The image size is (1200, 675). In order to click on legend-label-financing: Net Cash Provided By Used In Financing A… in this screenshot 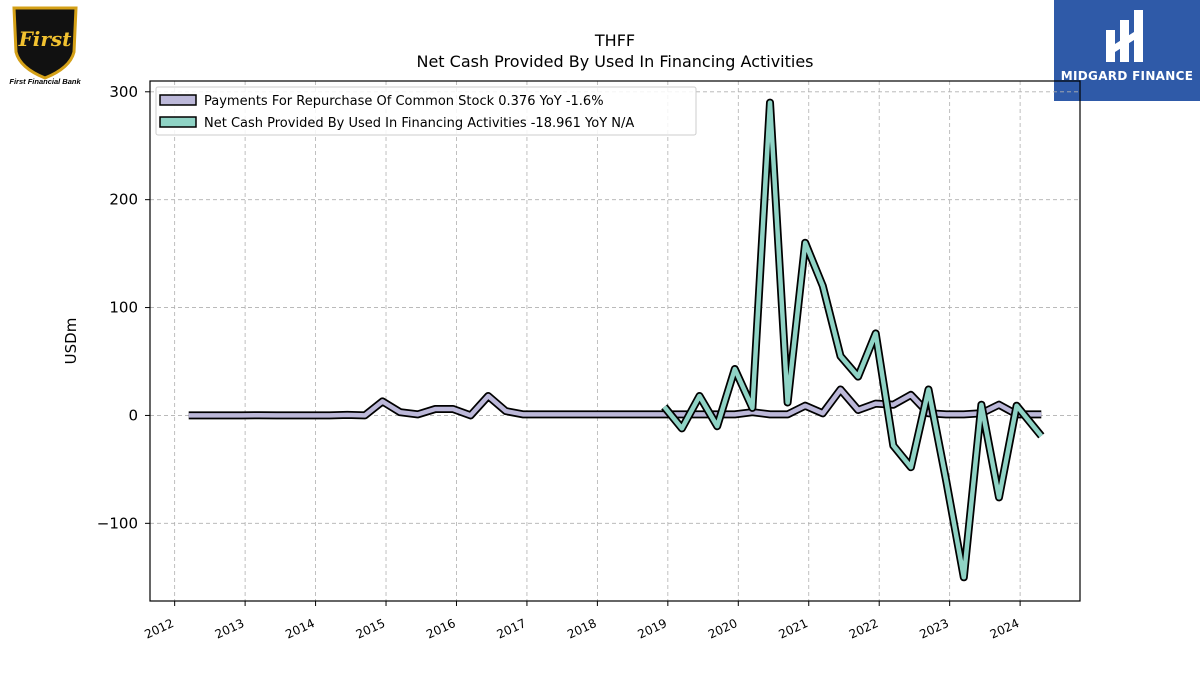, I will do `click(419, 123)`.